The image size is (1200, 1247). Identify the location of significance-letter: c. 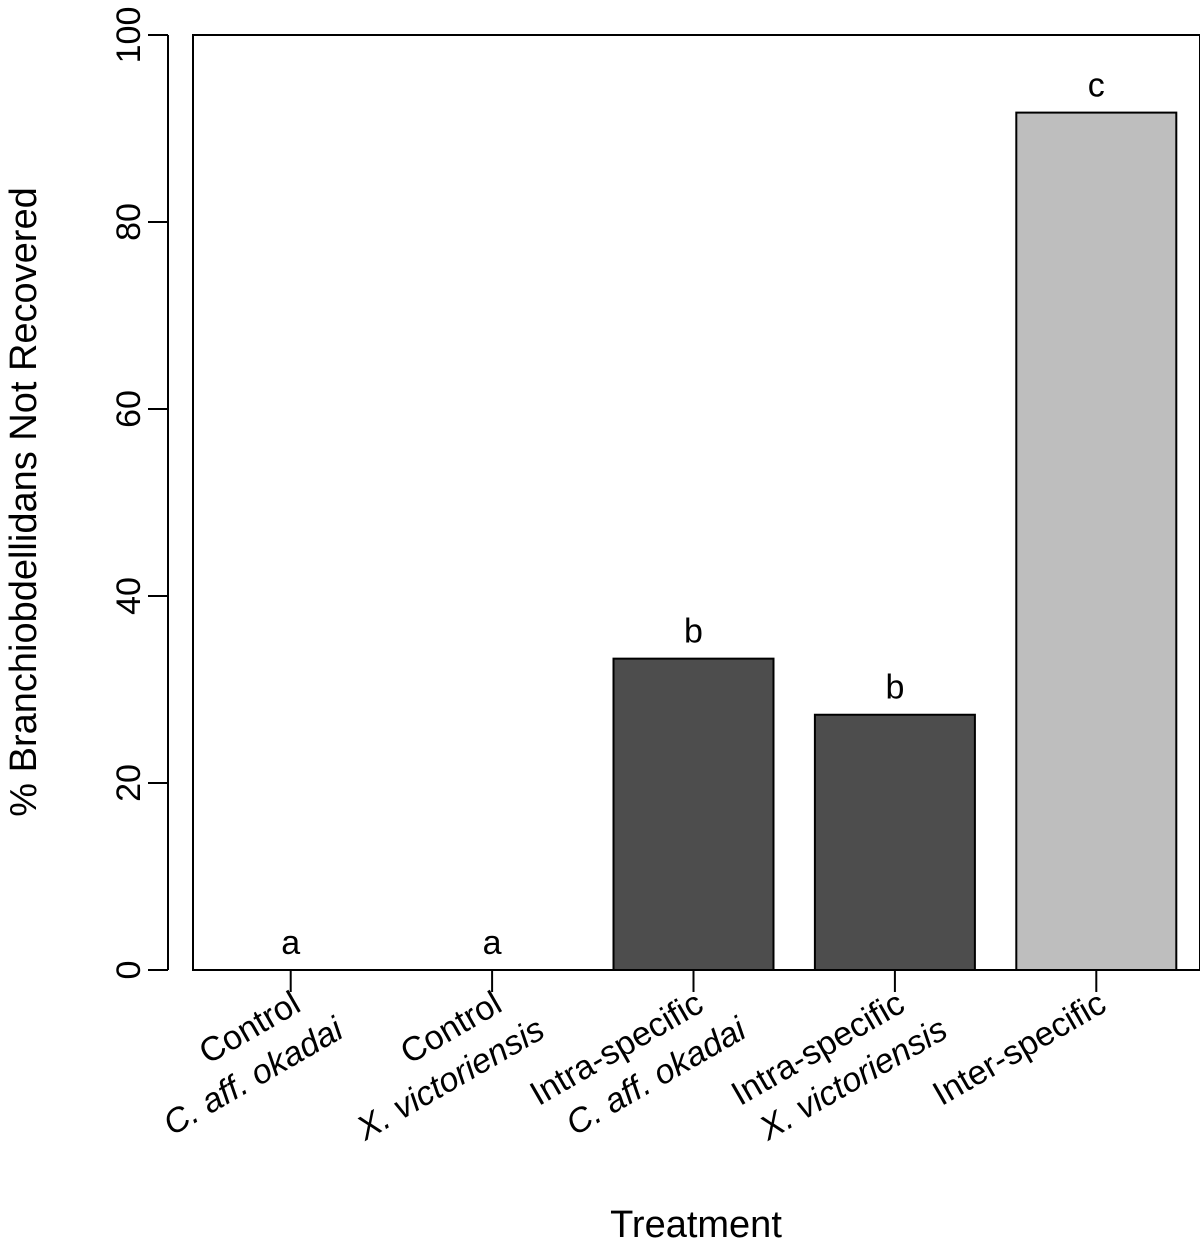
(1096, 86).